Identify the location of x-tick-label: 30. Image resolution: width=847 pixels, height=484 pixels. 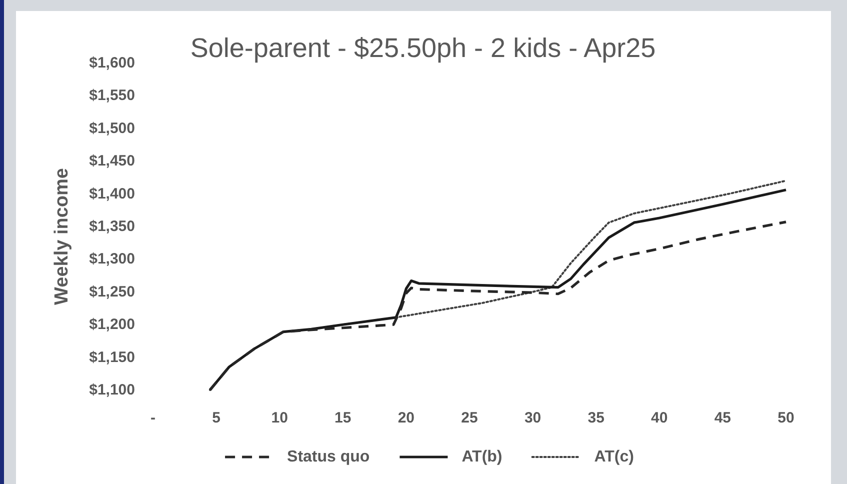
(533, 418).